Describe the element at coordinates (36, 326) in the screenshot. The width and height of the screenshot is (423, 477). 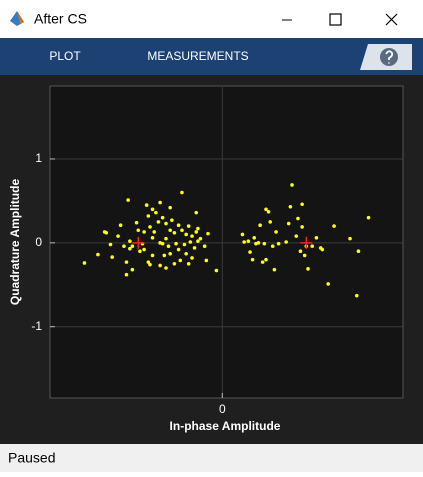
I see `y-tick-label: -1` at that location.